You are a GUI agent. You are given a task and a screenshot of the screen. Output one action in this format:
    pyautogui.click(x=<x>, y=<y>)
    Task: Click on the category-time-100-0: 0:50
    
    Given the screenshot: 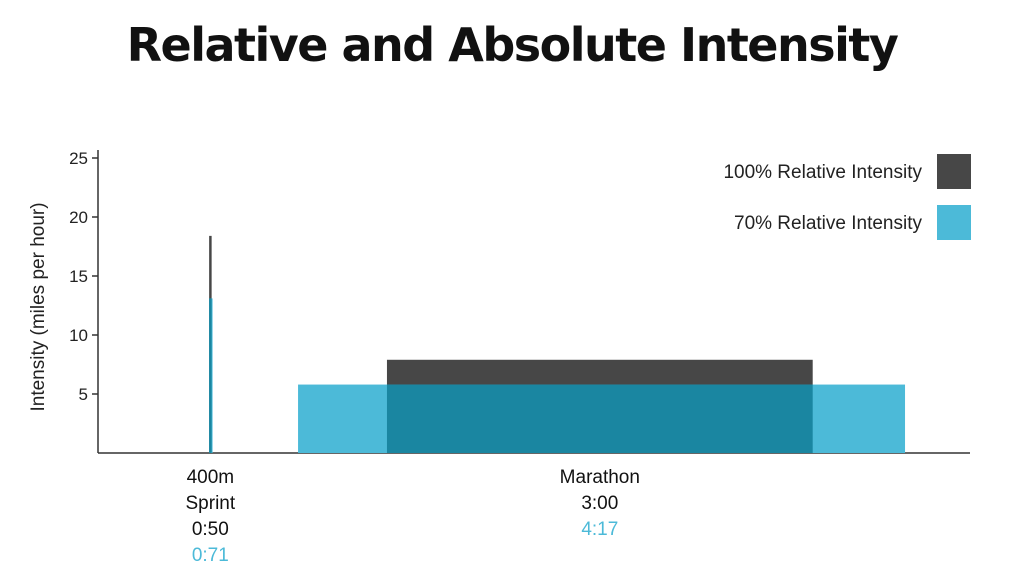 What is the action you would take?
    pyautogui.click(x=210, y=529)
    